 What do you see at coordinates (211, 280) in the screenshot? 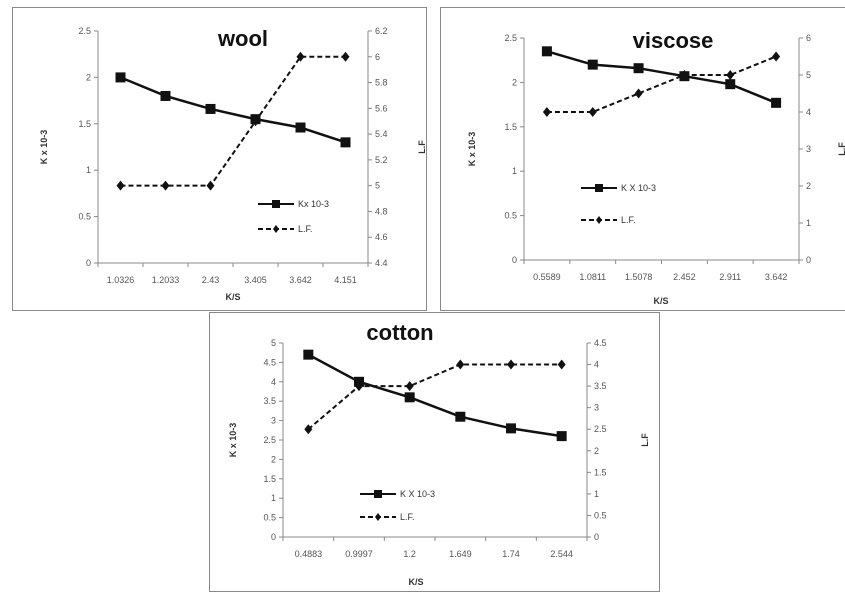
I see `x-tick-label: 2.43` at bounding box center [211, 280].